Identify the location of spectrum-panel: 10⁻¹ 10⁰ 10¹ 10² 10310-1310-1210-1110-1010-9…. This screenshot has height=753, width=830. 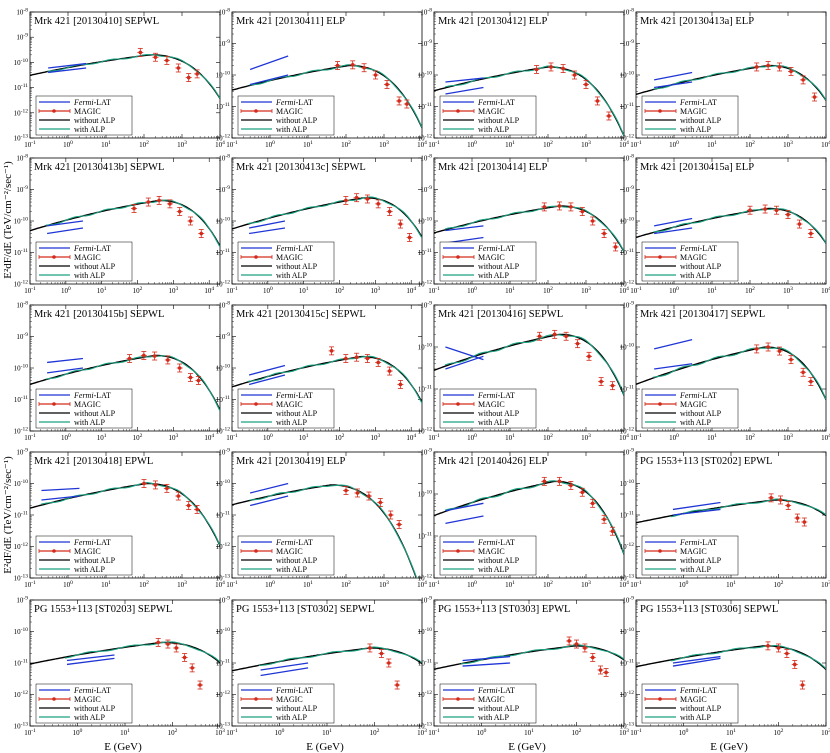
(523, 667).